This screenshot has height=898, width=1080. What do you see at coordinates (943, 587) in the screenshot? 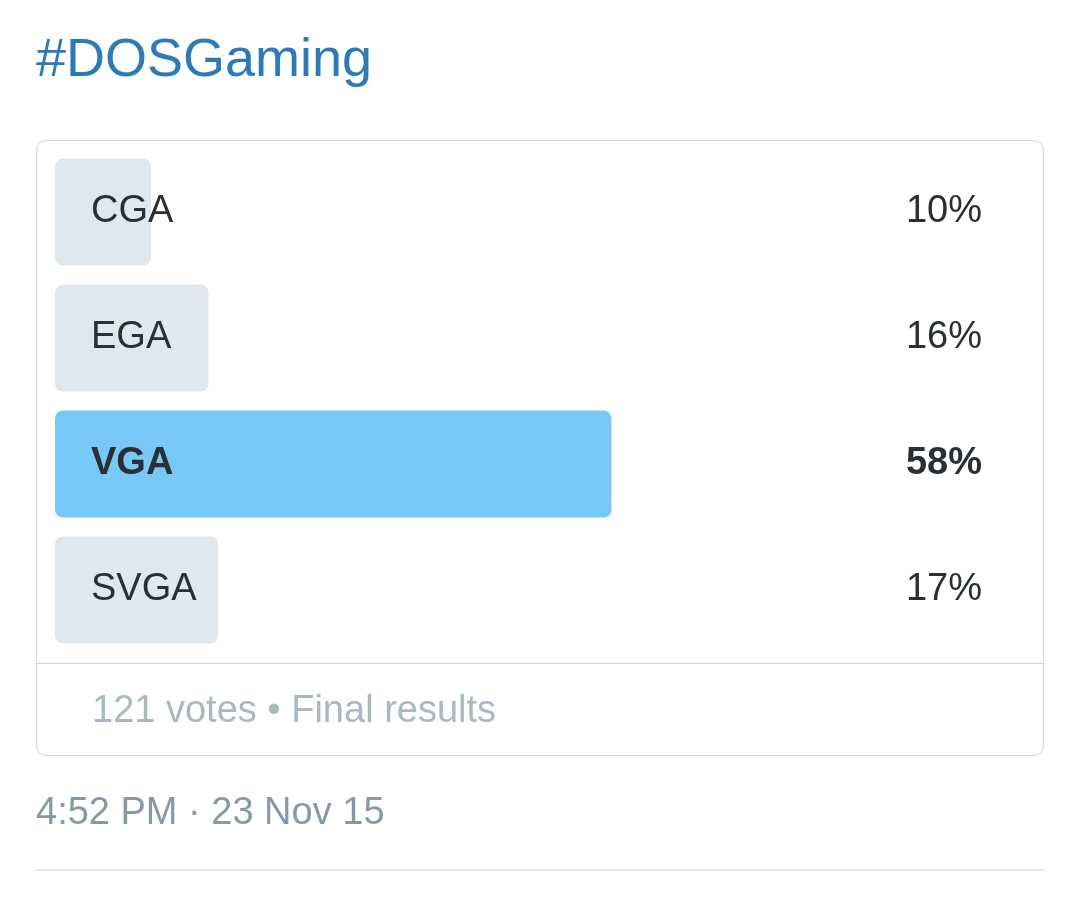
I see `data-label: 17%` at bounding box center [943, 587].